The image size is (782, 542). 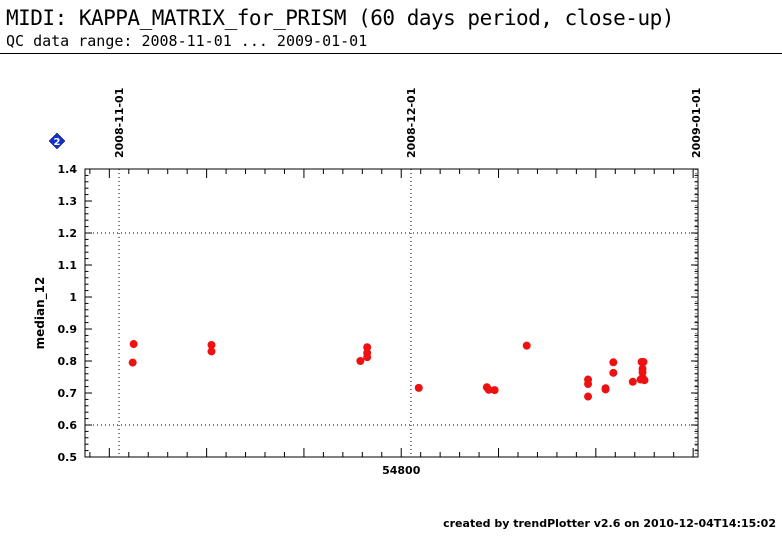 I want to click on y-tick-label-2: 0.7, so click(x=68, y=393).